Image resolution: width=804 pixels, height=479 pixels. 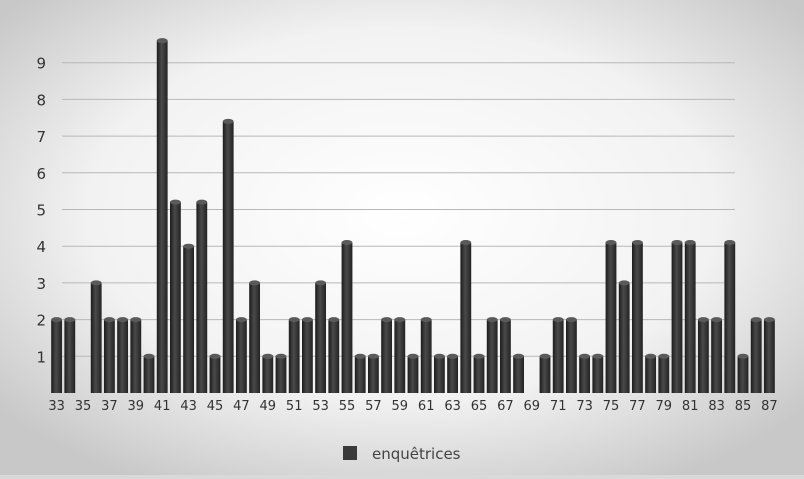 I want to click on x-tick-label: 43, so click(x=188, y=406).